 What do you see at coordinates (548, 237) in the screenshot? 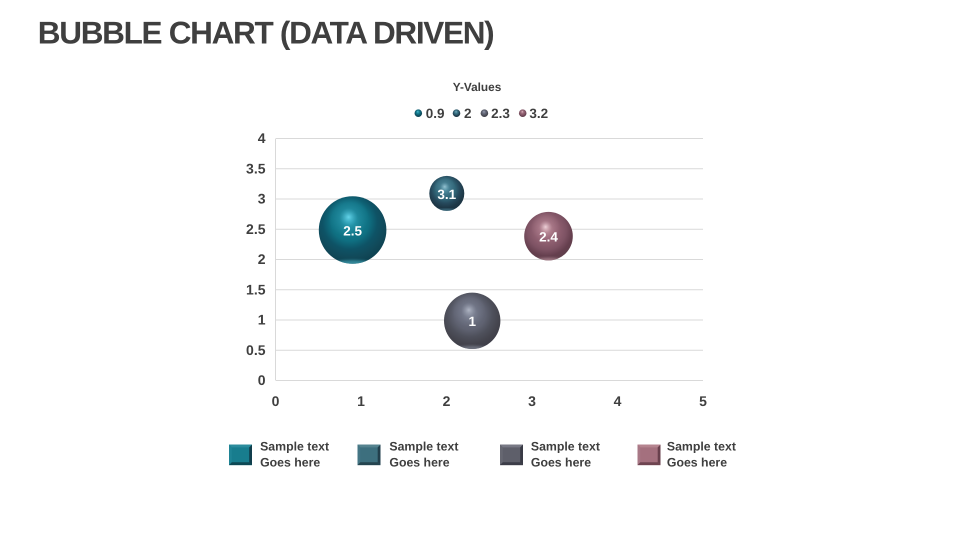
I see `svg-text: 2.4` at bounding box center [548, 237].